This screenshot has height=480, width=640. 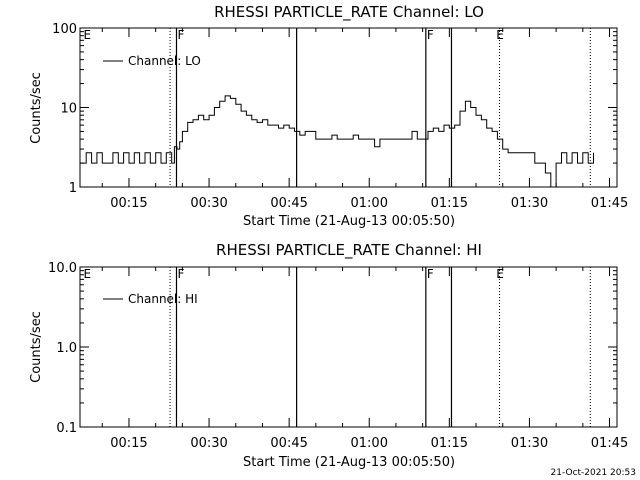 What do you see at coordinates (369, 203) in the screenshot?
I see `lo-x-tick-label: 01:00` at bounding box center [369, 203].